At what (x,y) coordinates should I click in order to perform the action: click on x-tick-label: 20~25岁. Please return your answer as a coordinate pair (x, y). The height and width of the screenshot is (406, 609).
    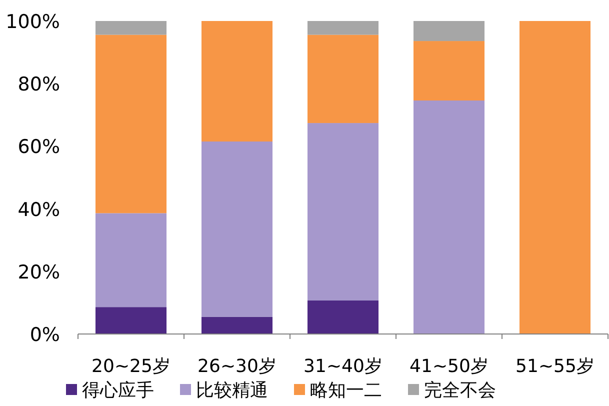
    Looking at the image, I should click on (131, 366).